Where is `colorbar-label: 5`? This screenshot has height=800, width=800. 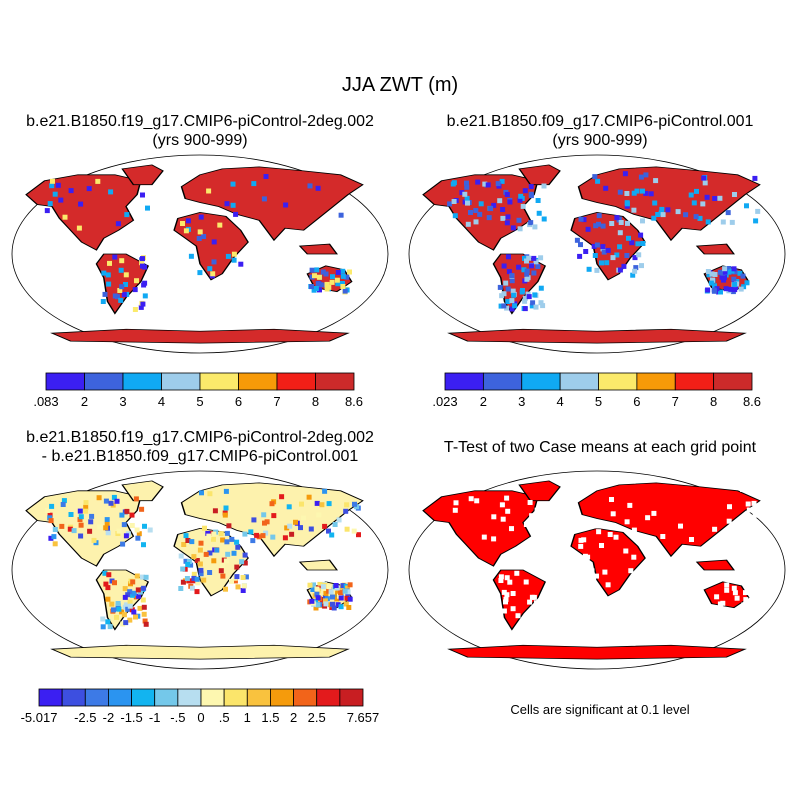
colorbar-label: 5 is located at coordinates (199, 401).